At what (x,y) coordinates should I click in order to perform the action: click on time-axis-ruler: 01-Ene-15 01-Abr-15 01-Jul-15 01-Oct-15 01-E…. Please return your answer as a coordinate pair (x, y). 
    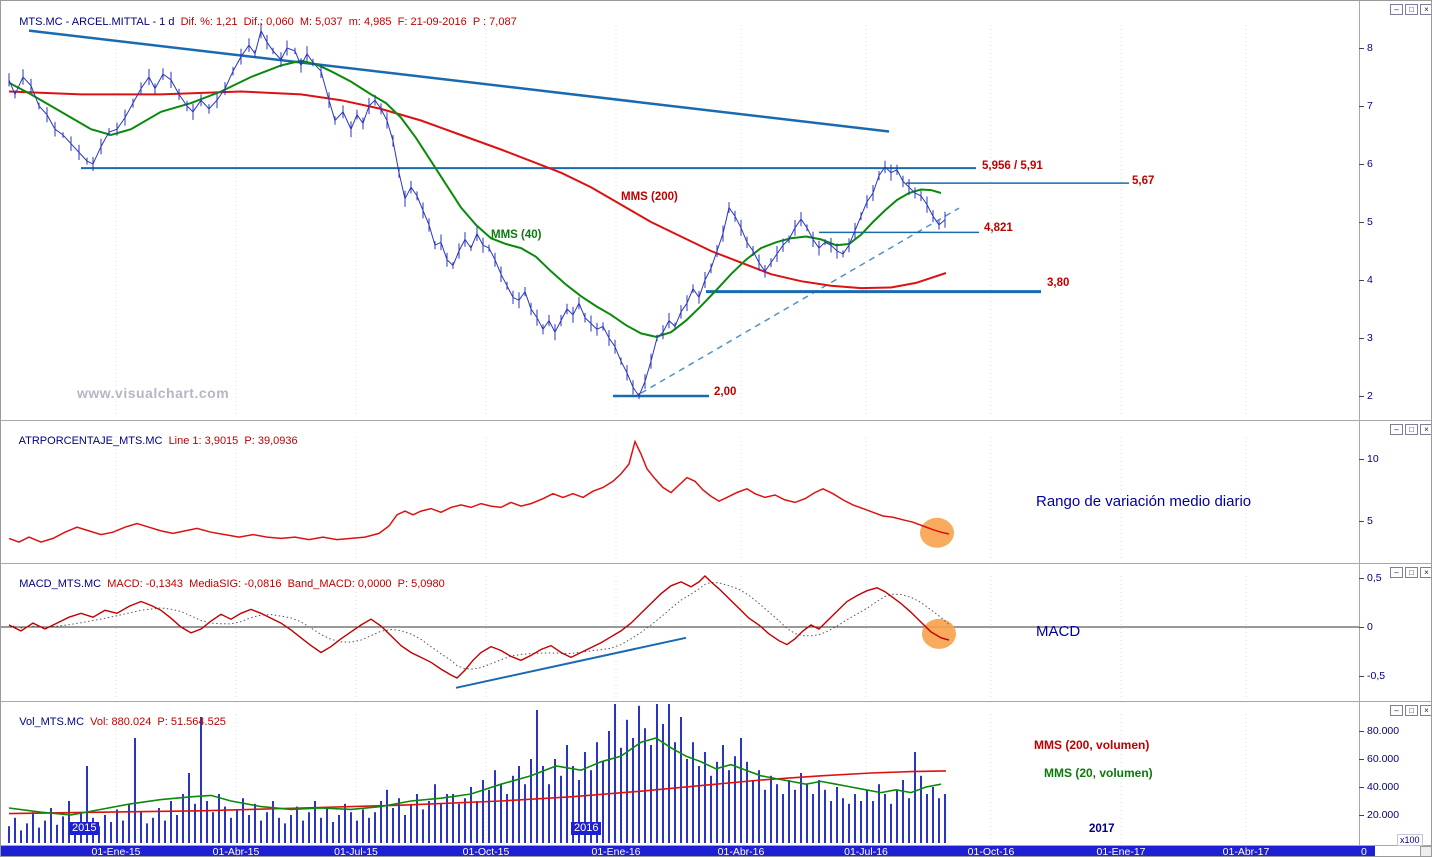
    Looking at the image, I should click on (688, 851).